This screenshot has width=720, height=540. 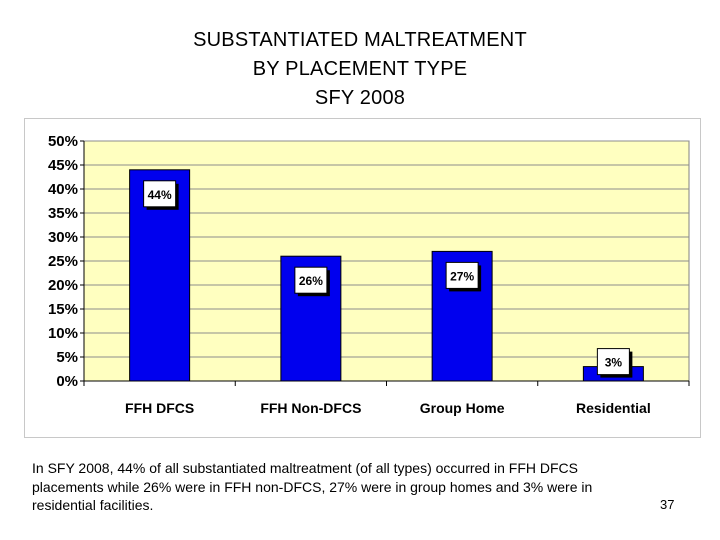 What do you see at coordinates (462, 408) in the screenshot?
I see `x-category-label: Group Home` at bounding box center [462, 408].